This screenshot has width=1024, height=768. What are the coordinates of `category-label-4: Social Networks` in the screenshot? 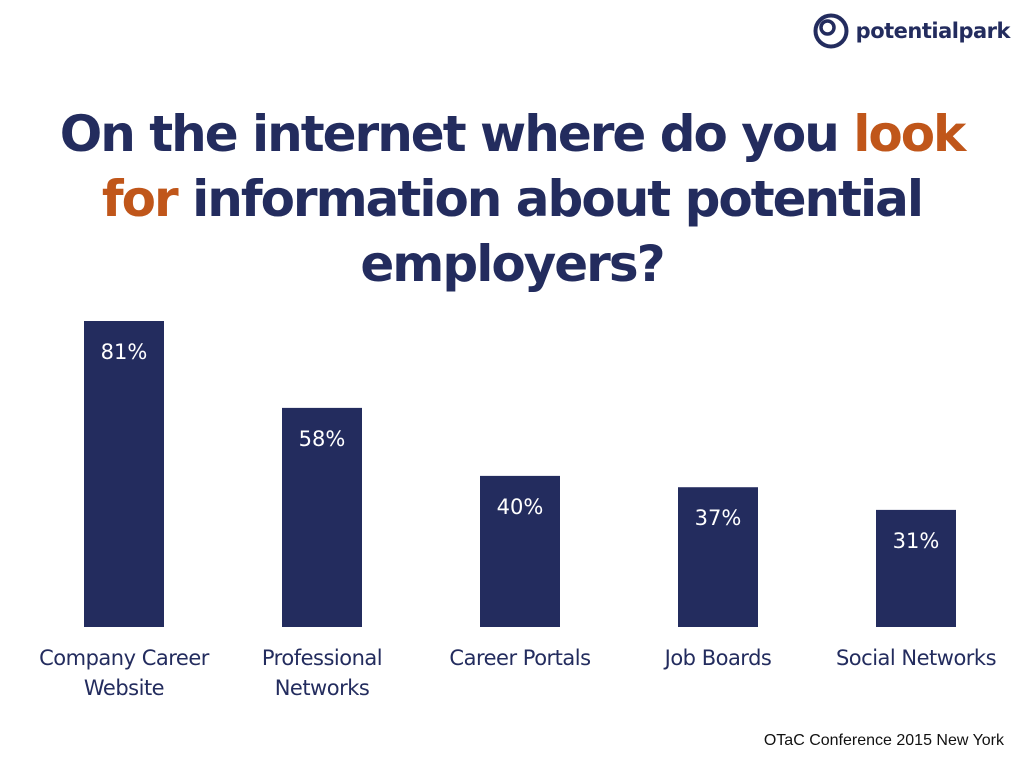 It's located at (916, 658).